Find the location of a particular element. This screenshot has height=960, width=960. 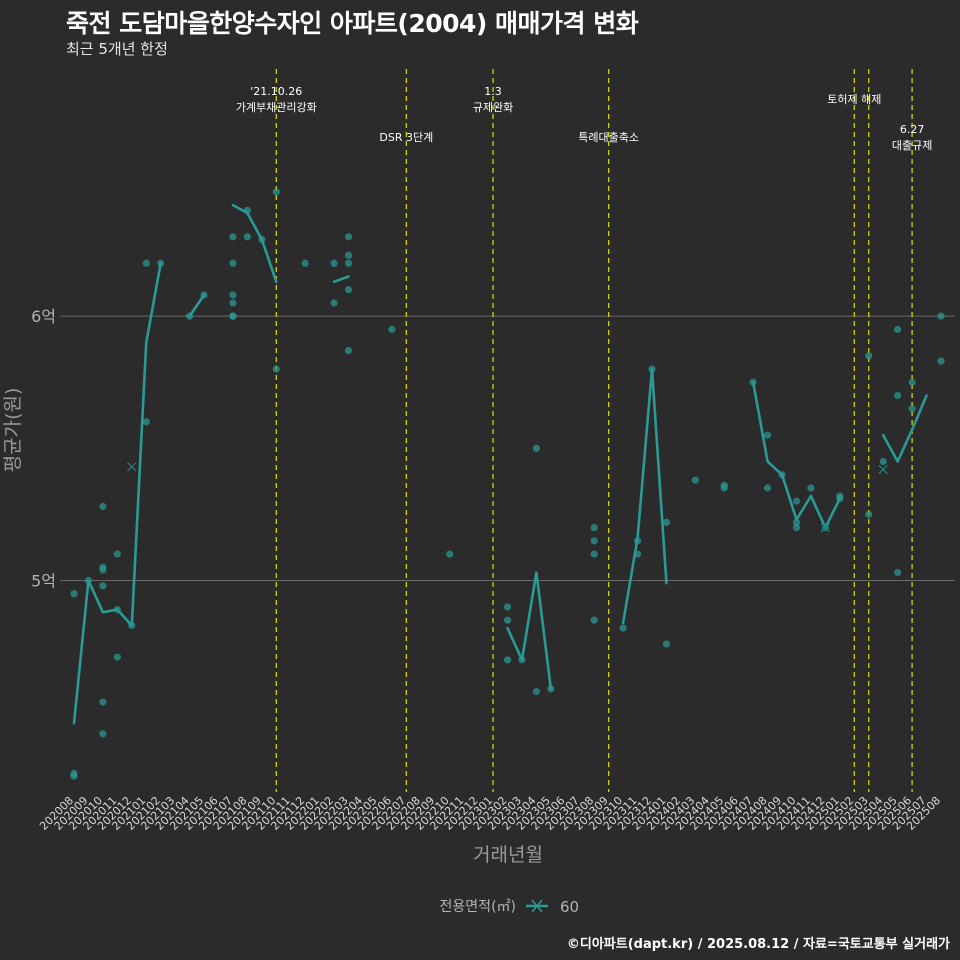

event-label: 1.3 is located at coordinates (493, 91).